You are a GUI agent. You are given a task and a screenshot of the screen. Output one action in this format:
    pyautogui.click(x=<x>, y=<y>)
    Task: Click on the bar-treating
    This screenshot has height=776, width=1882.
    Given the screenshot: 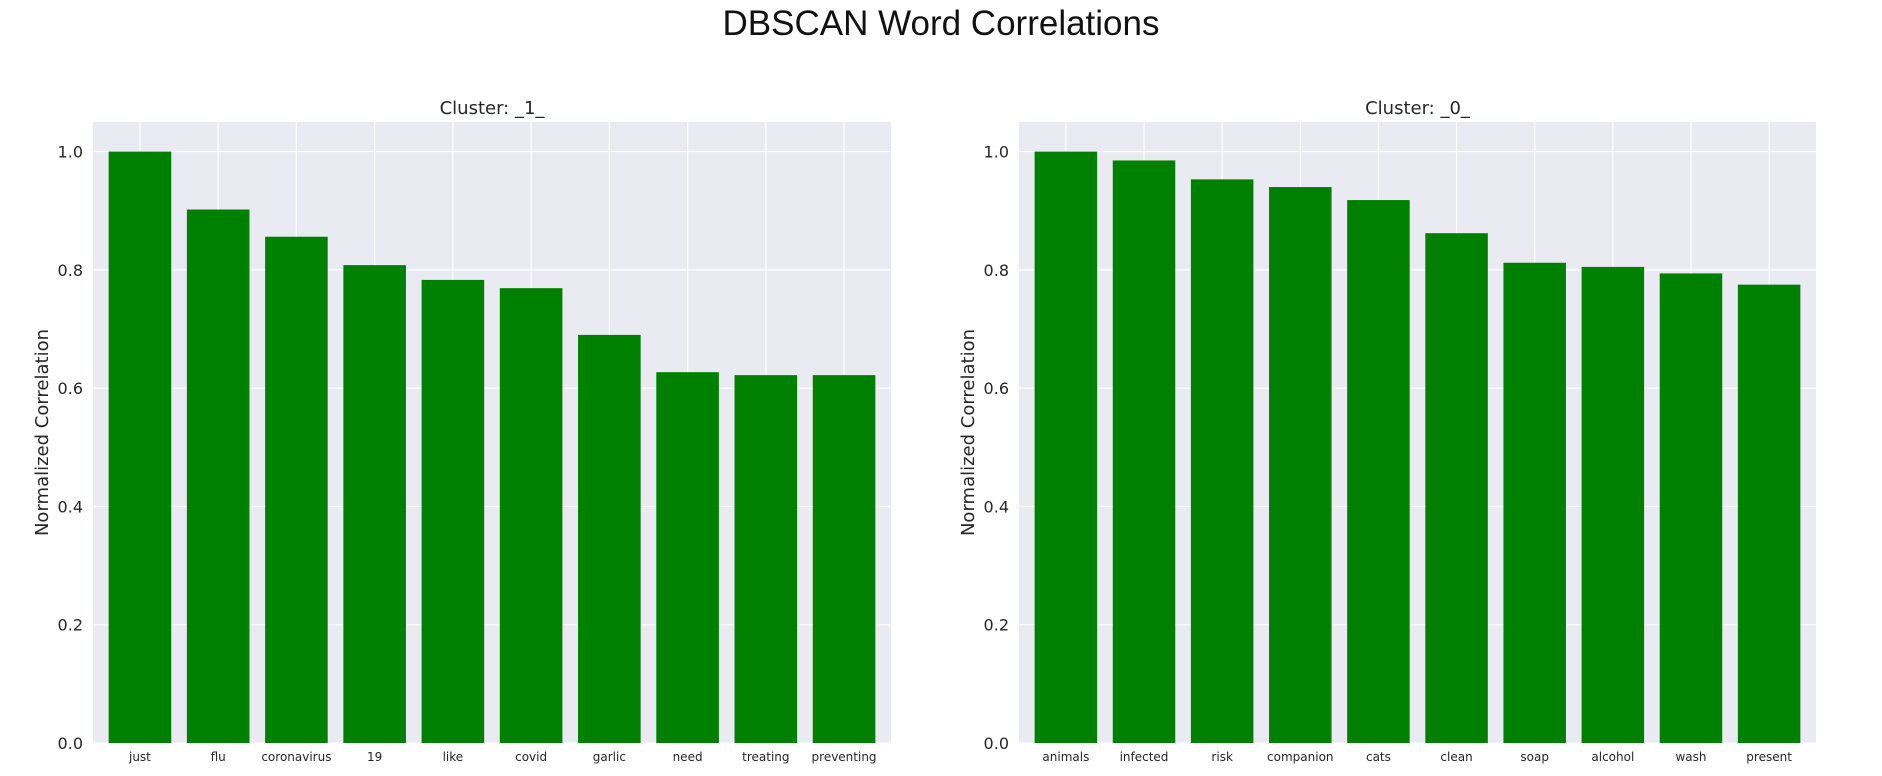 What is the action you would take?
    pyautogui.click(x=766, y=559)
    